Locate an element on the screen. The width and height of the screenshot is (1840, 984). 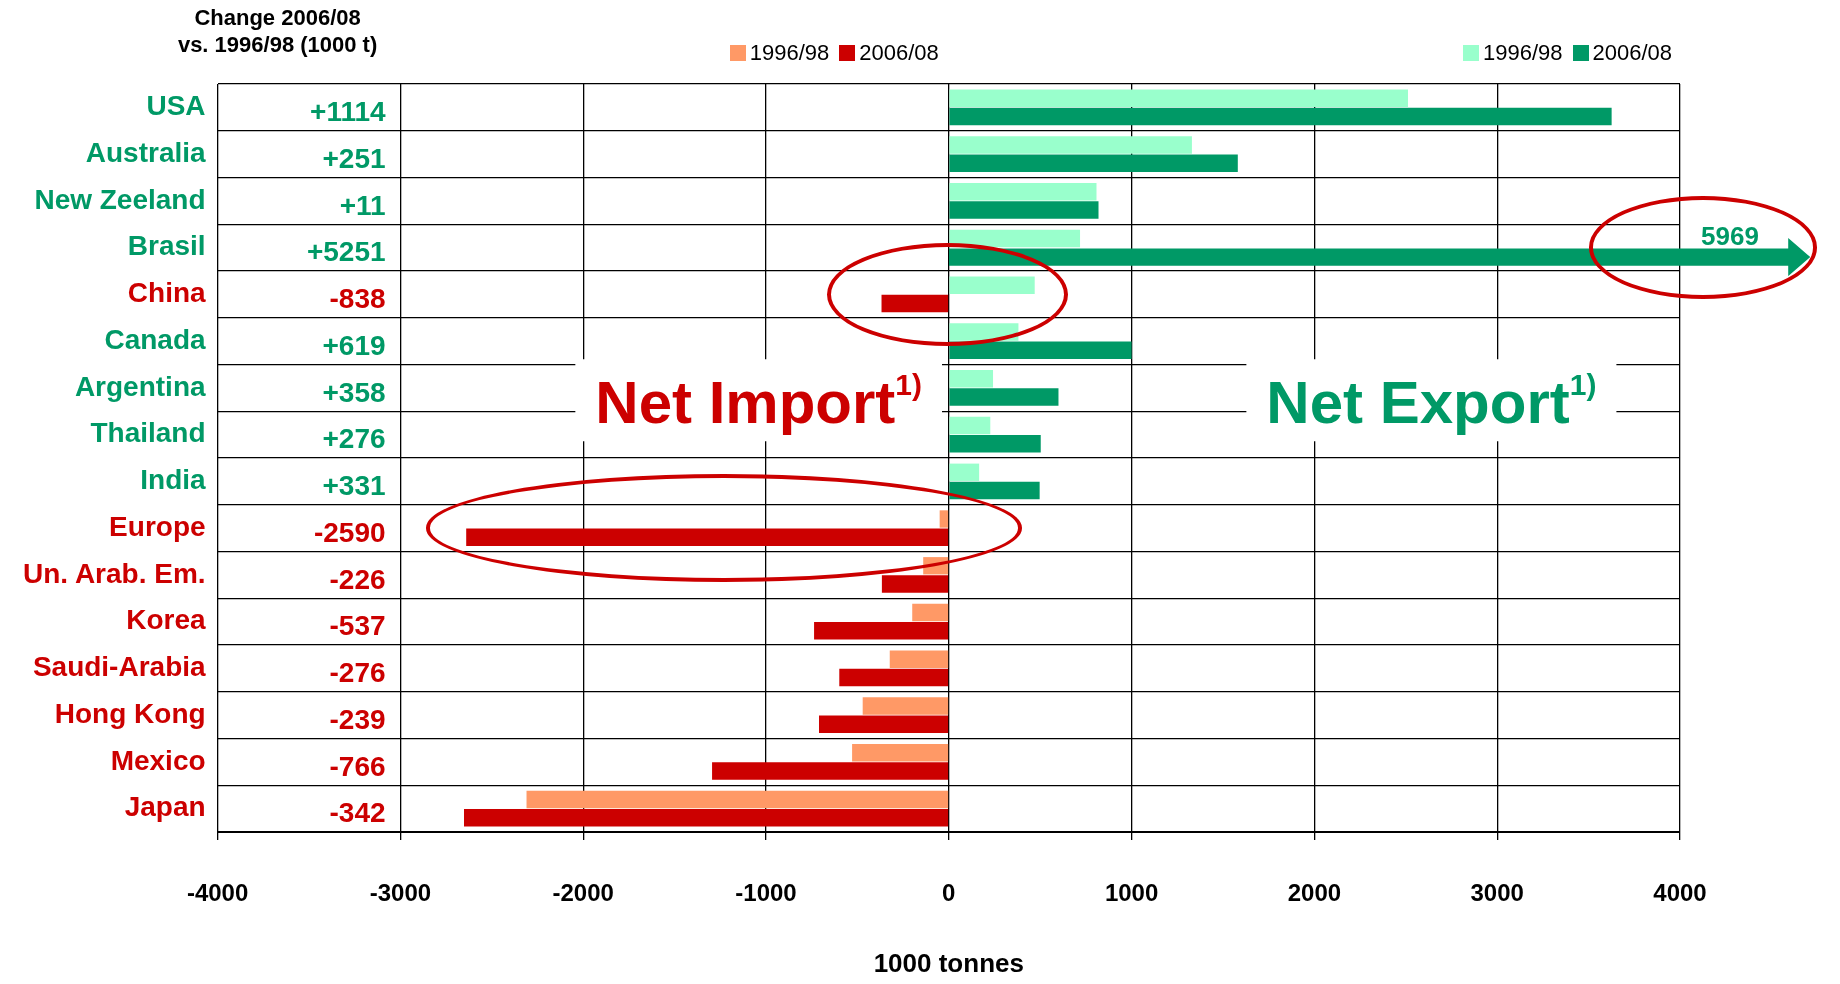
annotation: +251 is located at coordinates (354, 158).